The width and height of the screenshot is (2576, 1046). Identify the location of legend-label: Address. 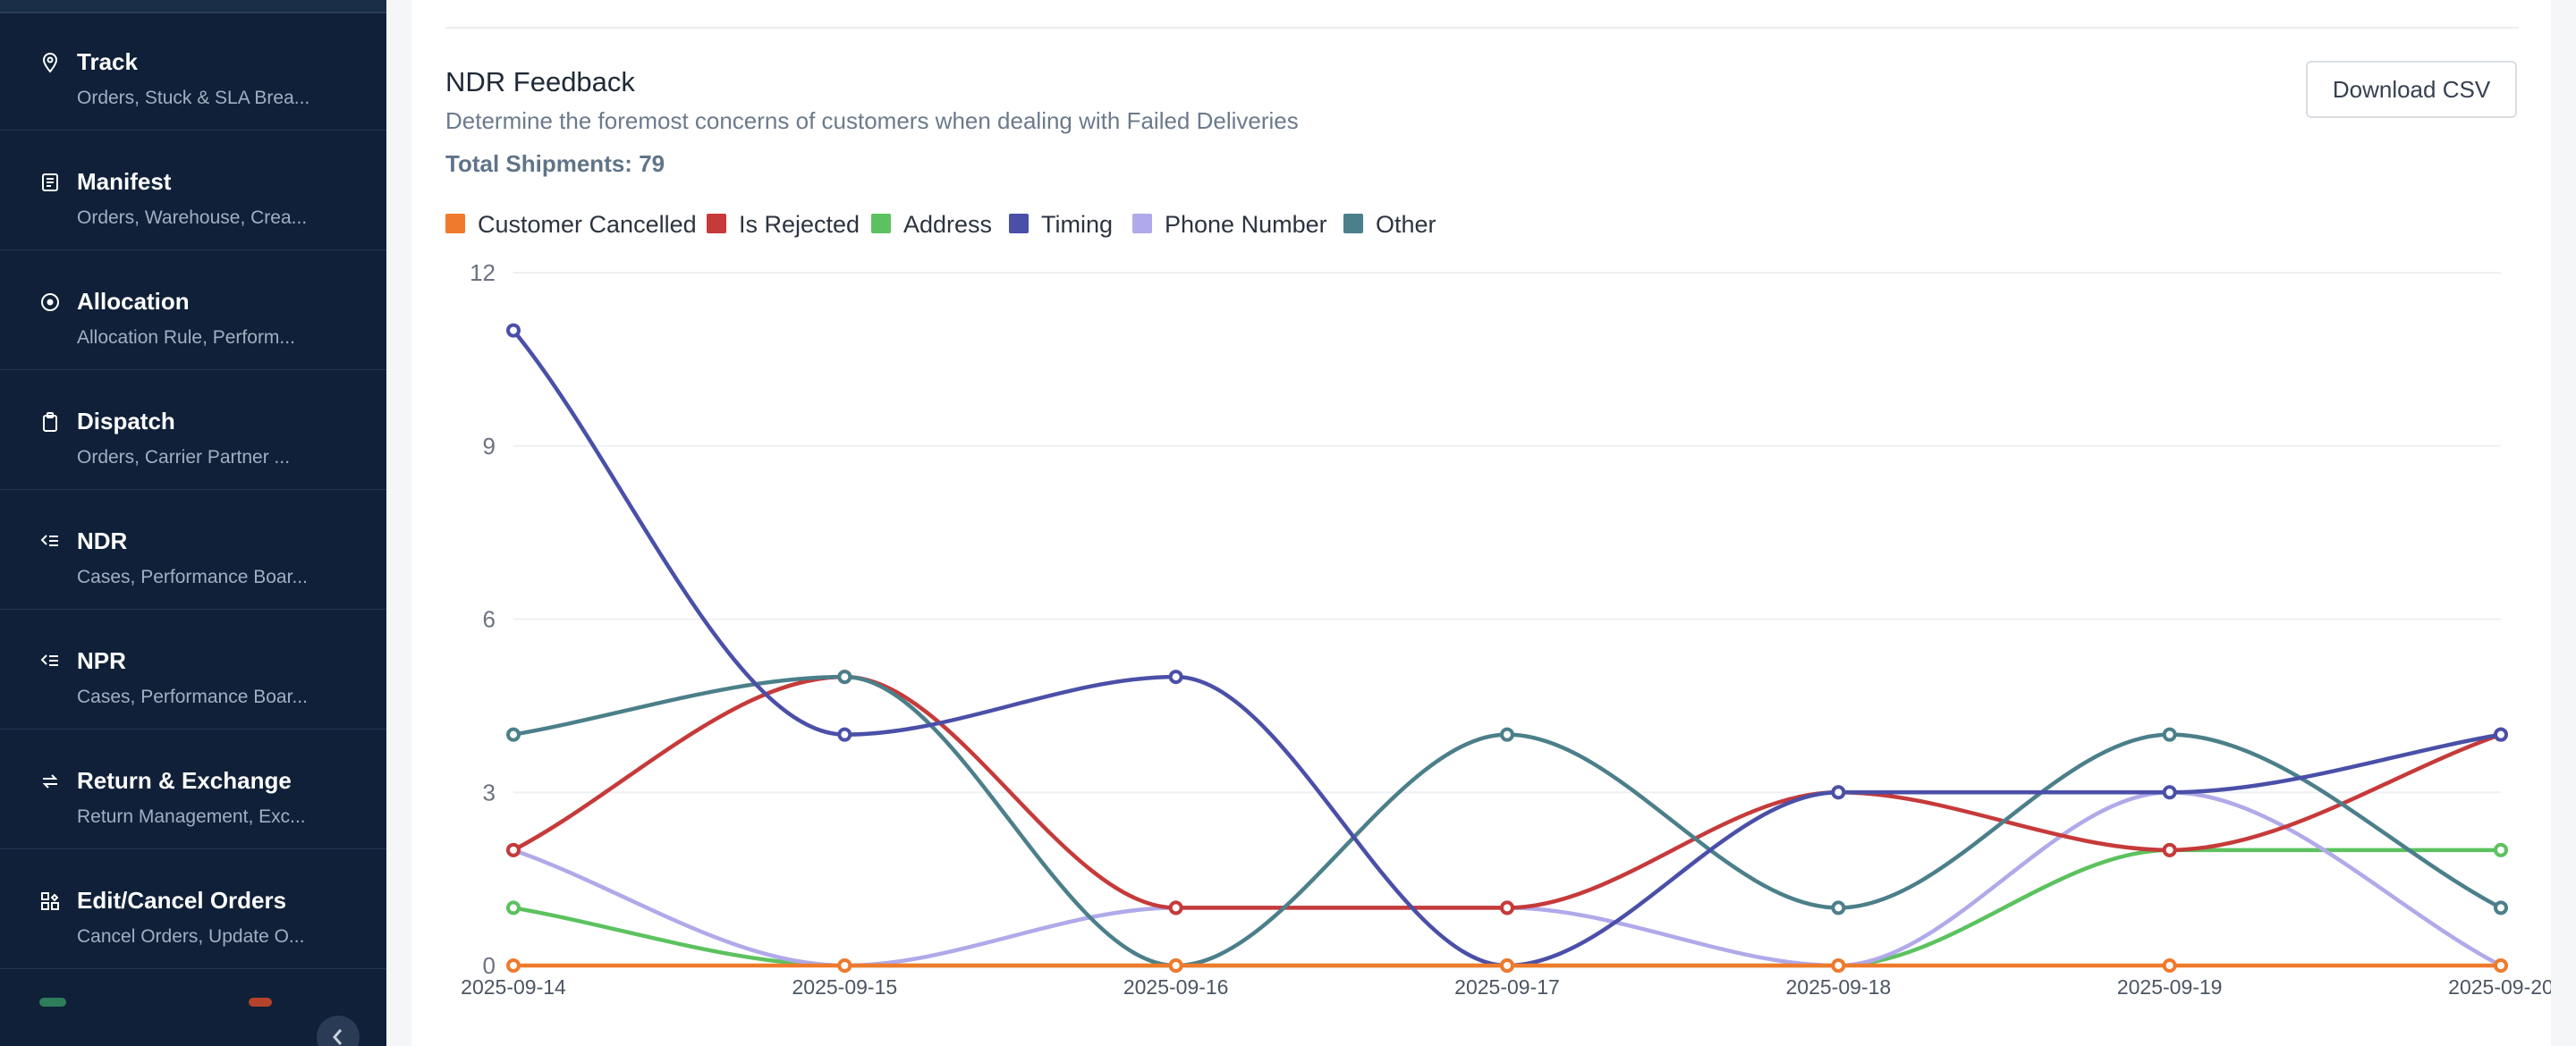
(948, 225).